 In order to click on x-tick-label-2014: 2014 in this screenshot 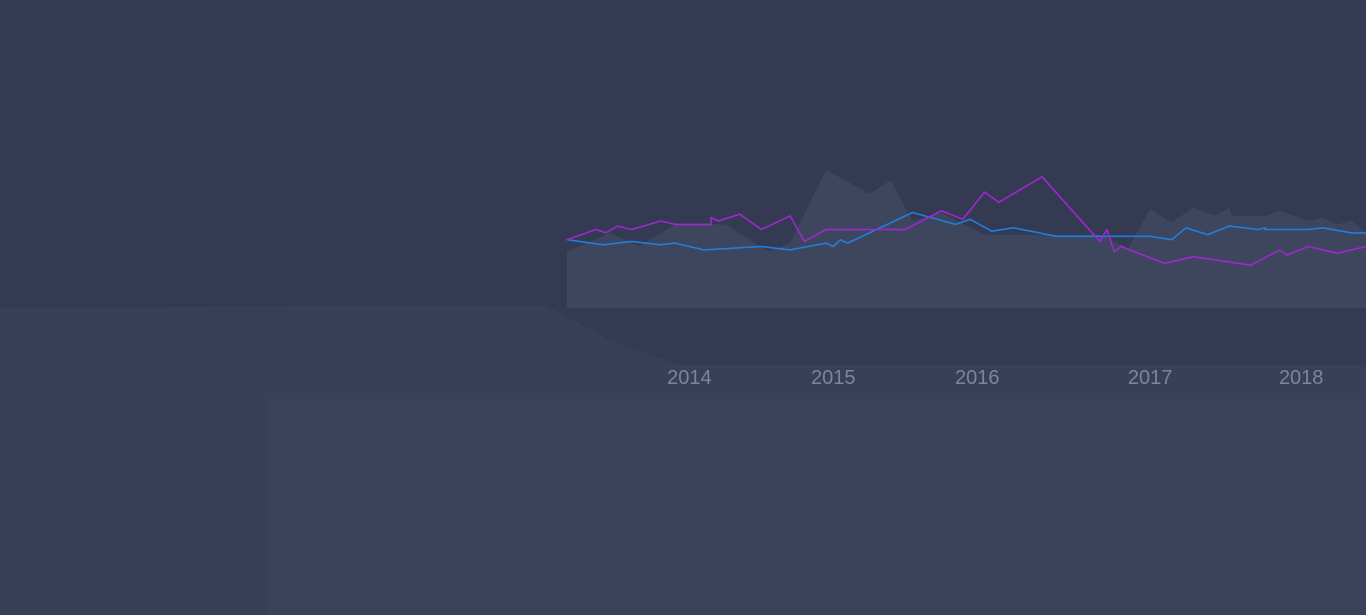, I will do `click(689, 378)`.